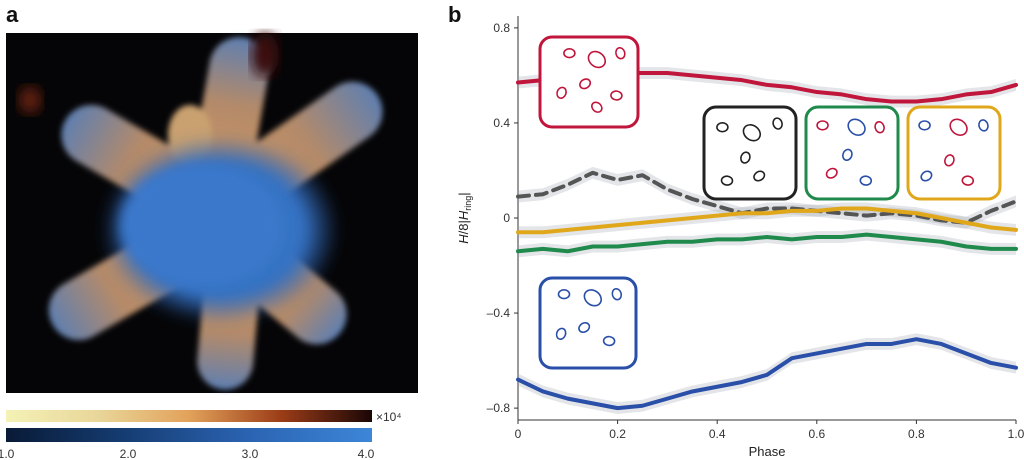 The height and width of the screenshot is (460, 1024). Describe the element at coordinates (501, 28) in the screenshot. I see `y-tick-label: 0.8` at that location.